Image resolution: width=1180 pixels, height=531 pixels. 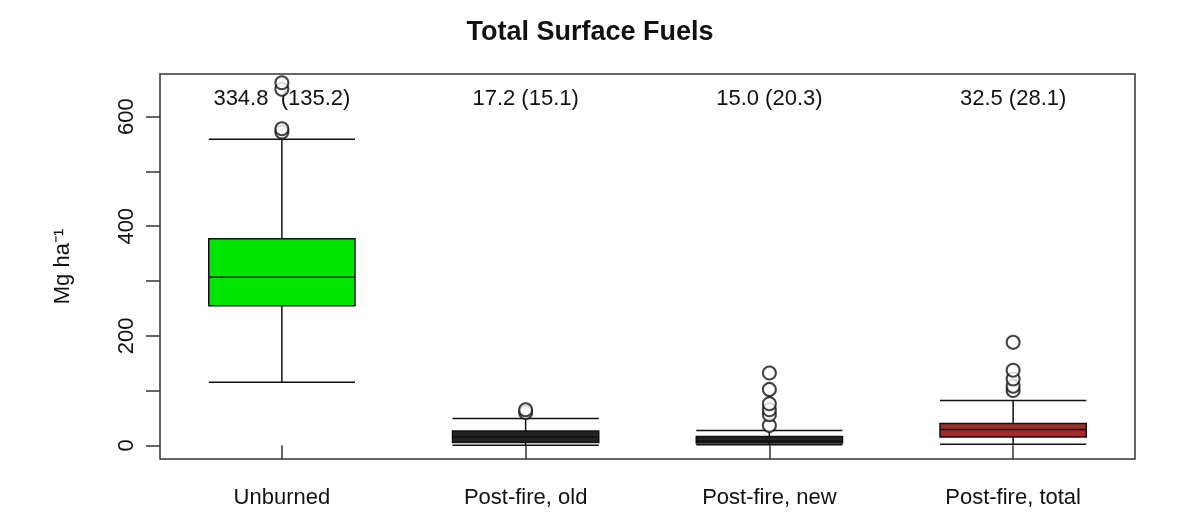 What do you see at coordinates (769, 97) in the screenshot?
I see `annotation: 15.0 (20.3)` at bounding box center [769, 97].